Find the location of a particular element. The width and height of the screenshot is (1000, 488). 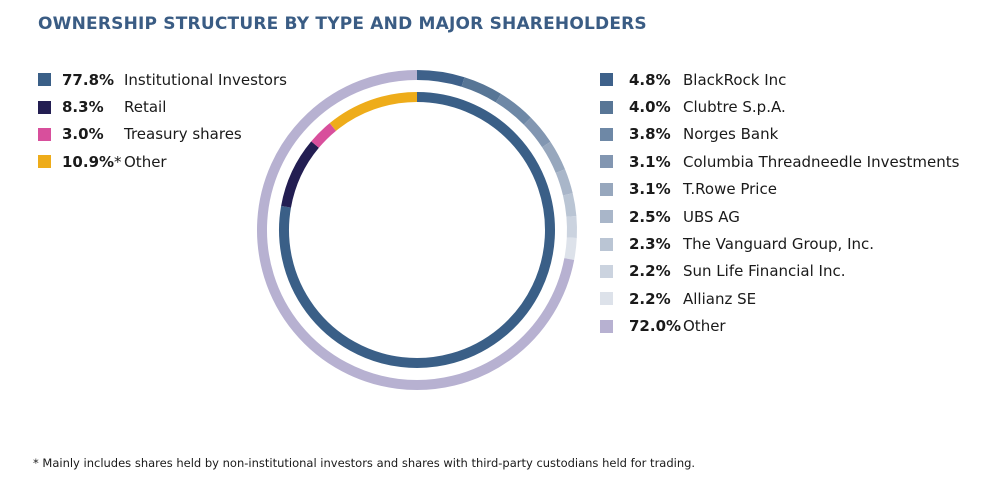

legend-item: 10.9%* Other is located at coordinates (162, 161).